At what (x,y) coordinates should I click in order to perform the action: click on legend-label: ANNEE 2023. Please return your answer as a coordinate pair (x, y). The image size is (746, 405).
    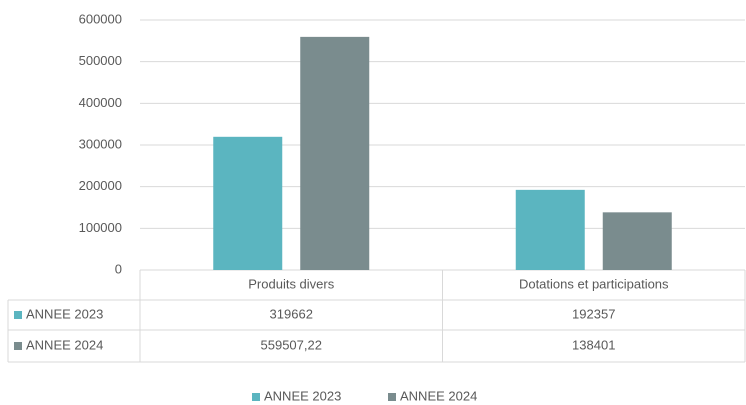
    Looking at the image, I should click on (302, 395).